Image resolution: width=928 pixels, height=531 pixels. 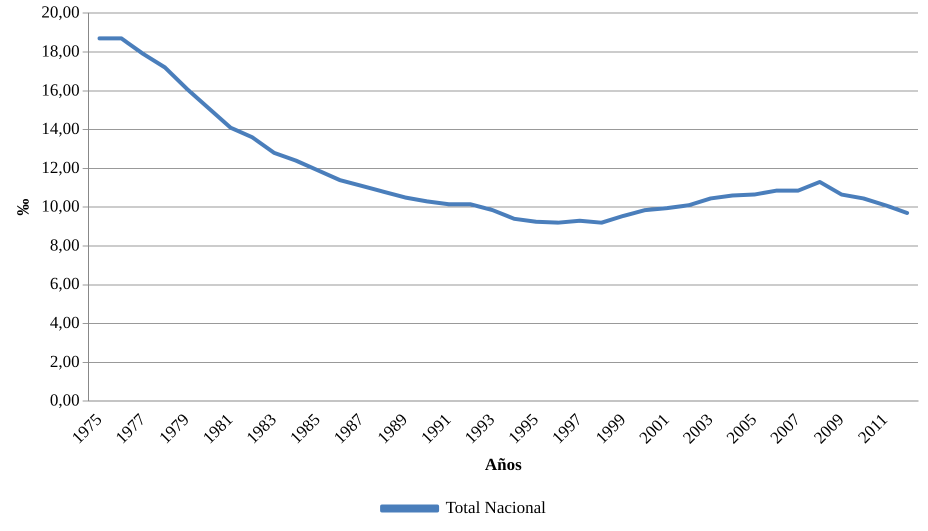 What do you see at coordinates (217, 429) in the screenshot?
I see `x-tick-label: 1981` at bounding box center [217, 429].